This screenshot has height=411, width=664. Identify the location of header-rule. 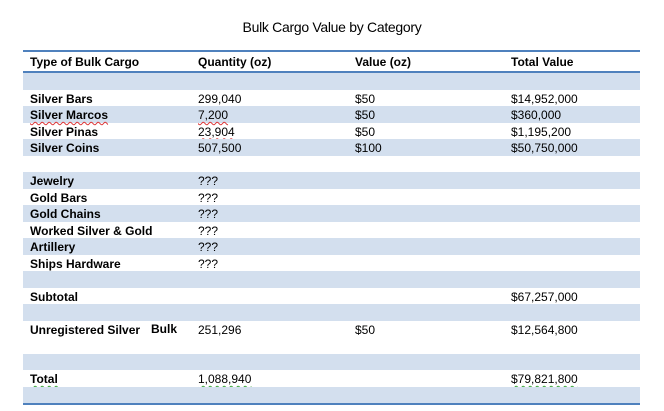
(331, 72).